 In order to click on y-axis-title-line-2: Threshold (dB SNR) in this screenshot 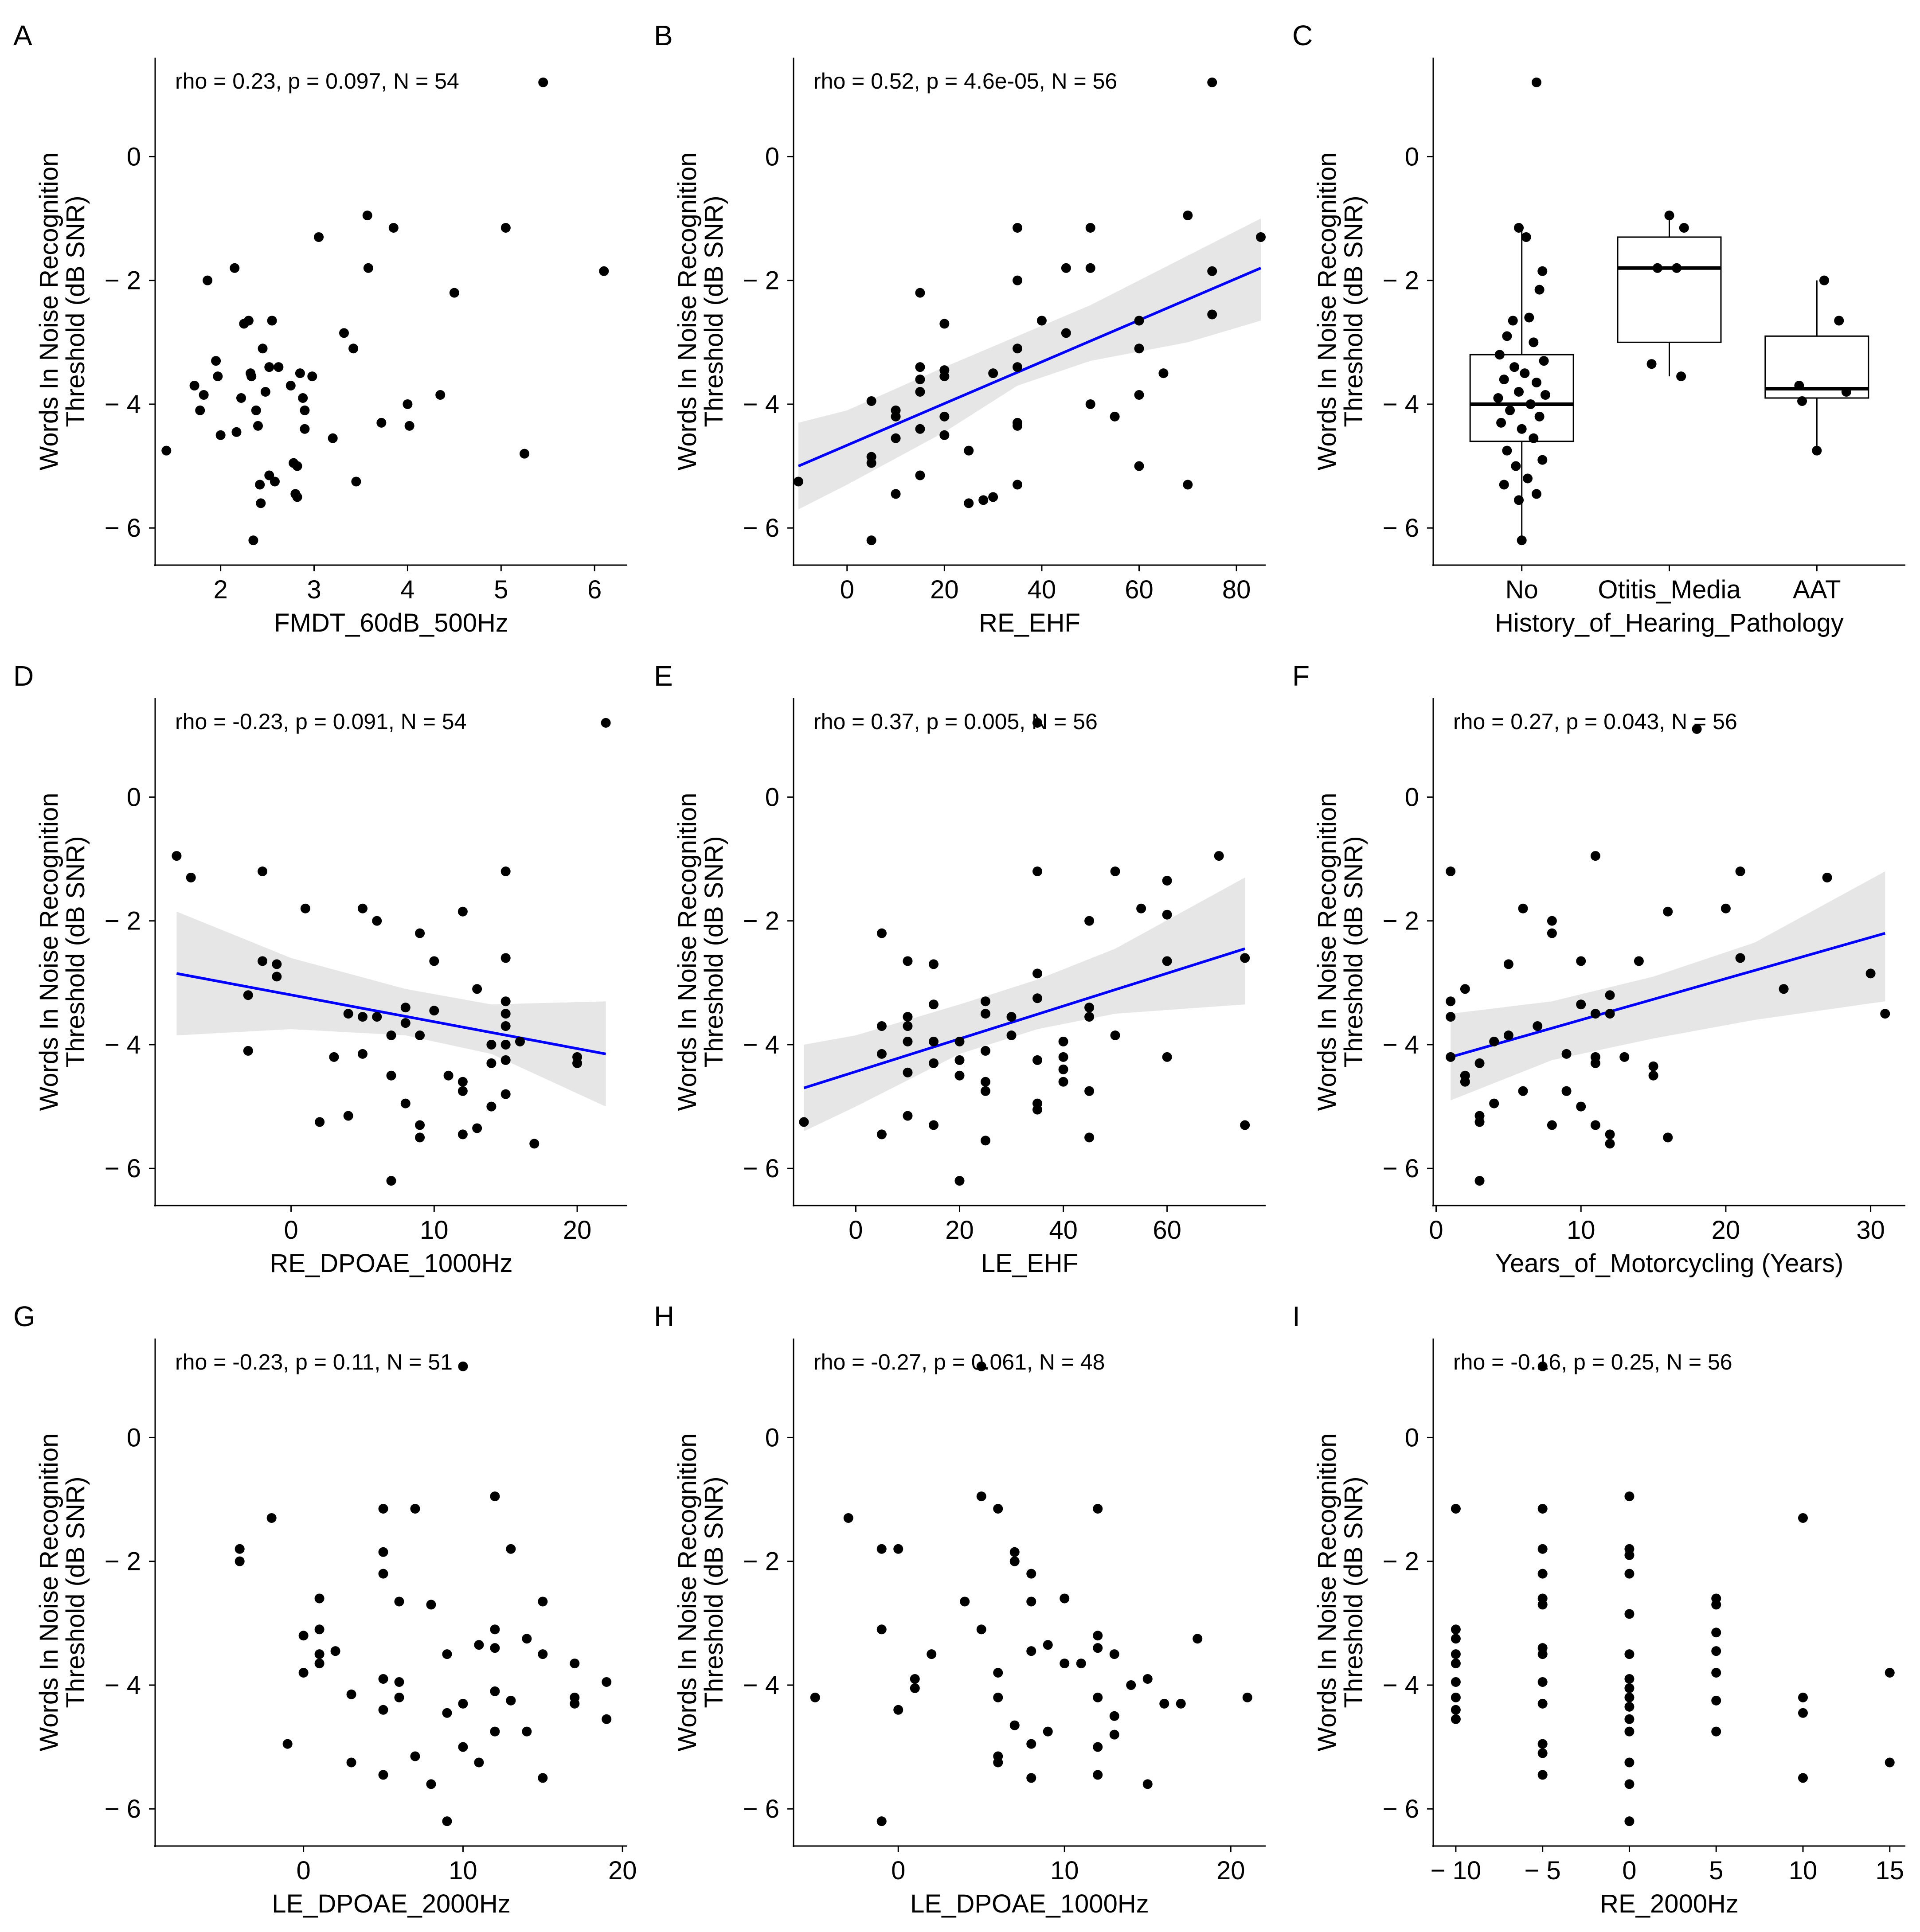, I will do `click(714, 311)`.